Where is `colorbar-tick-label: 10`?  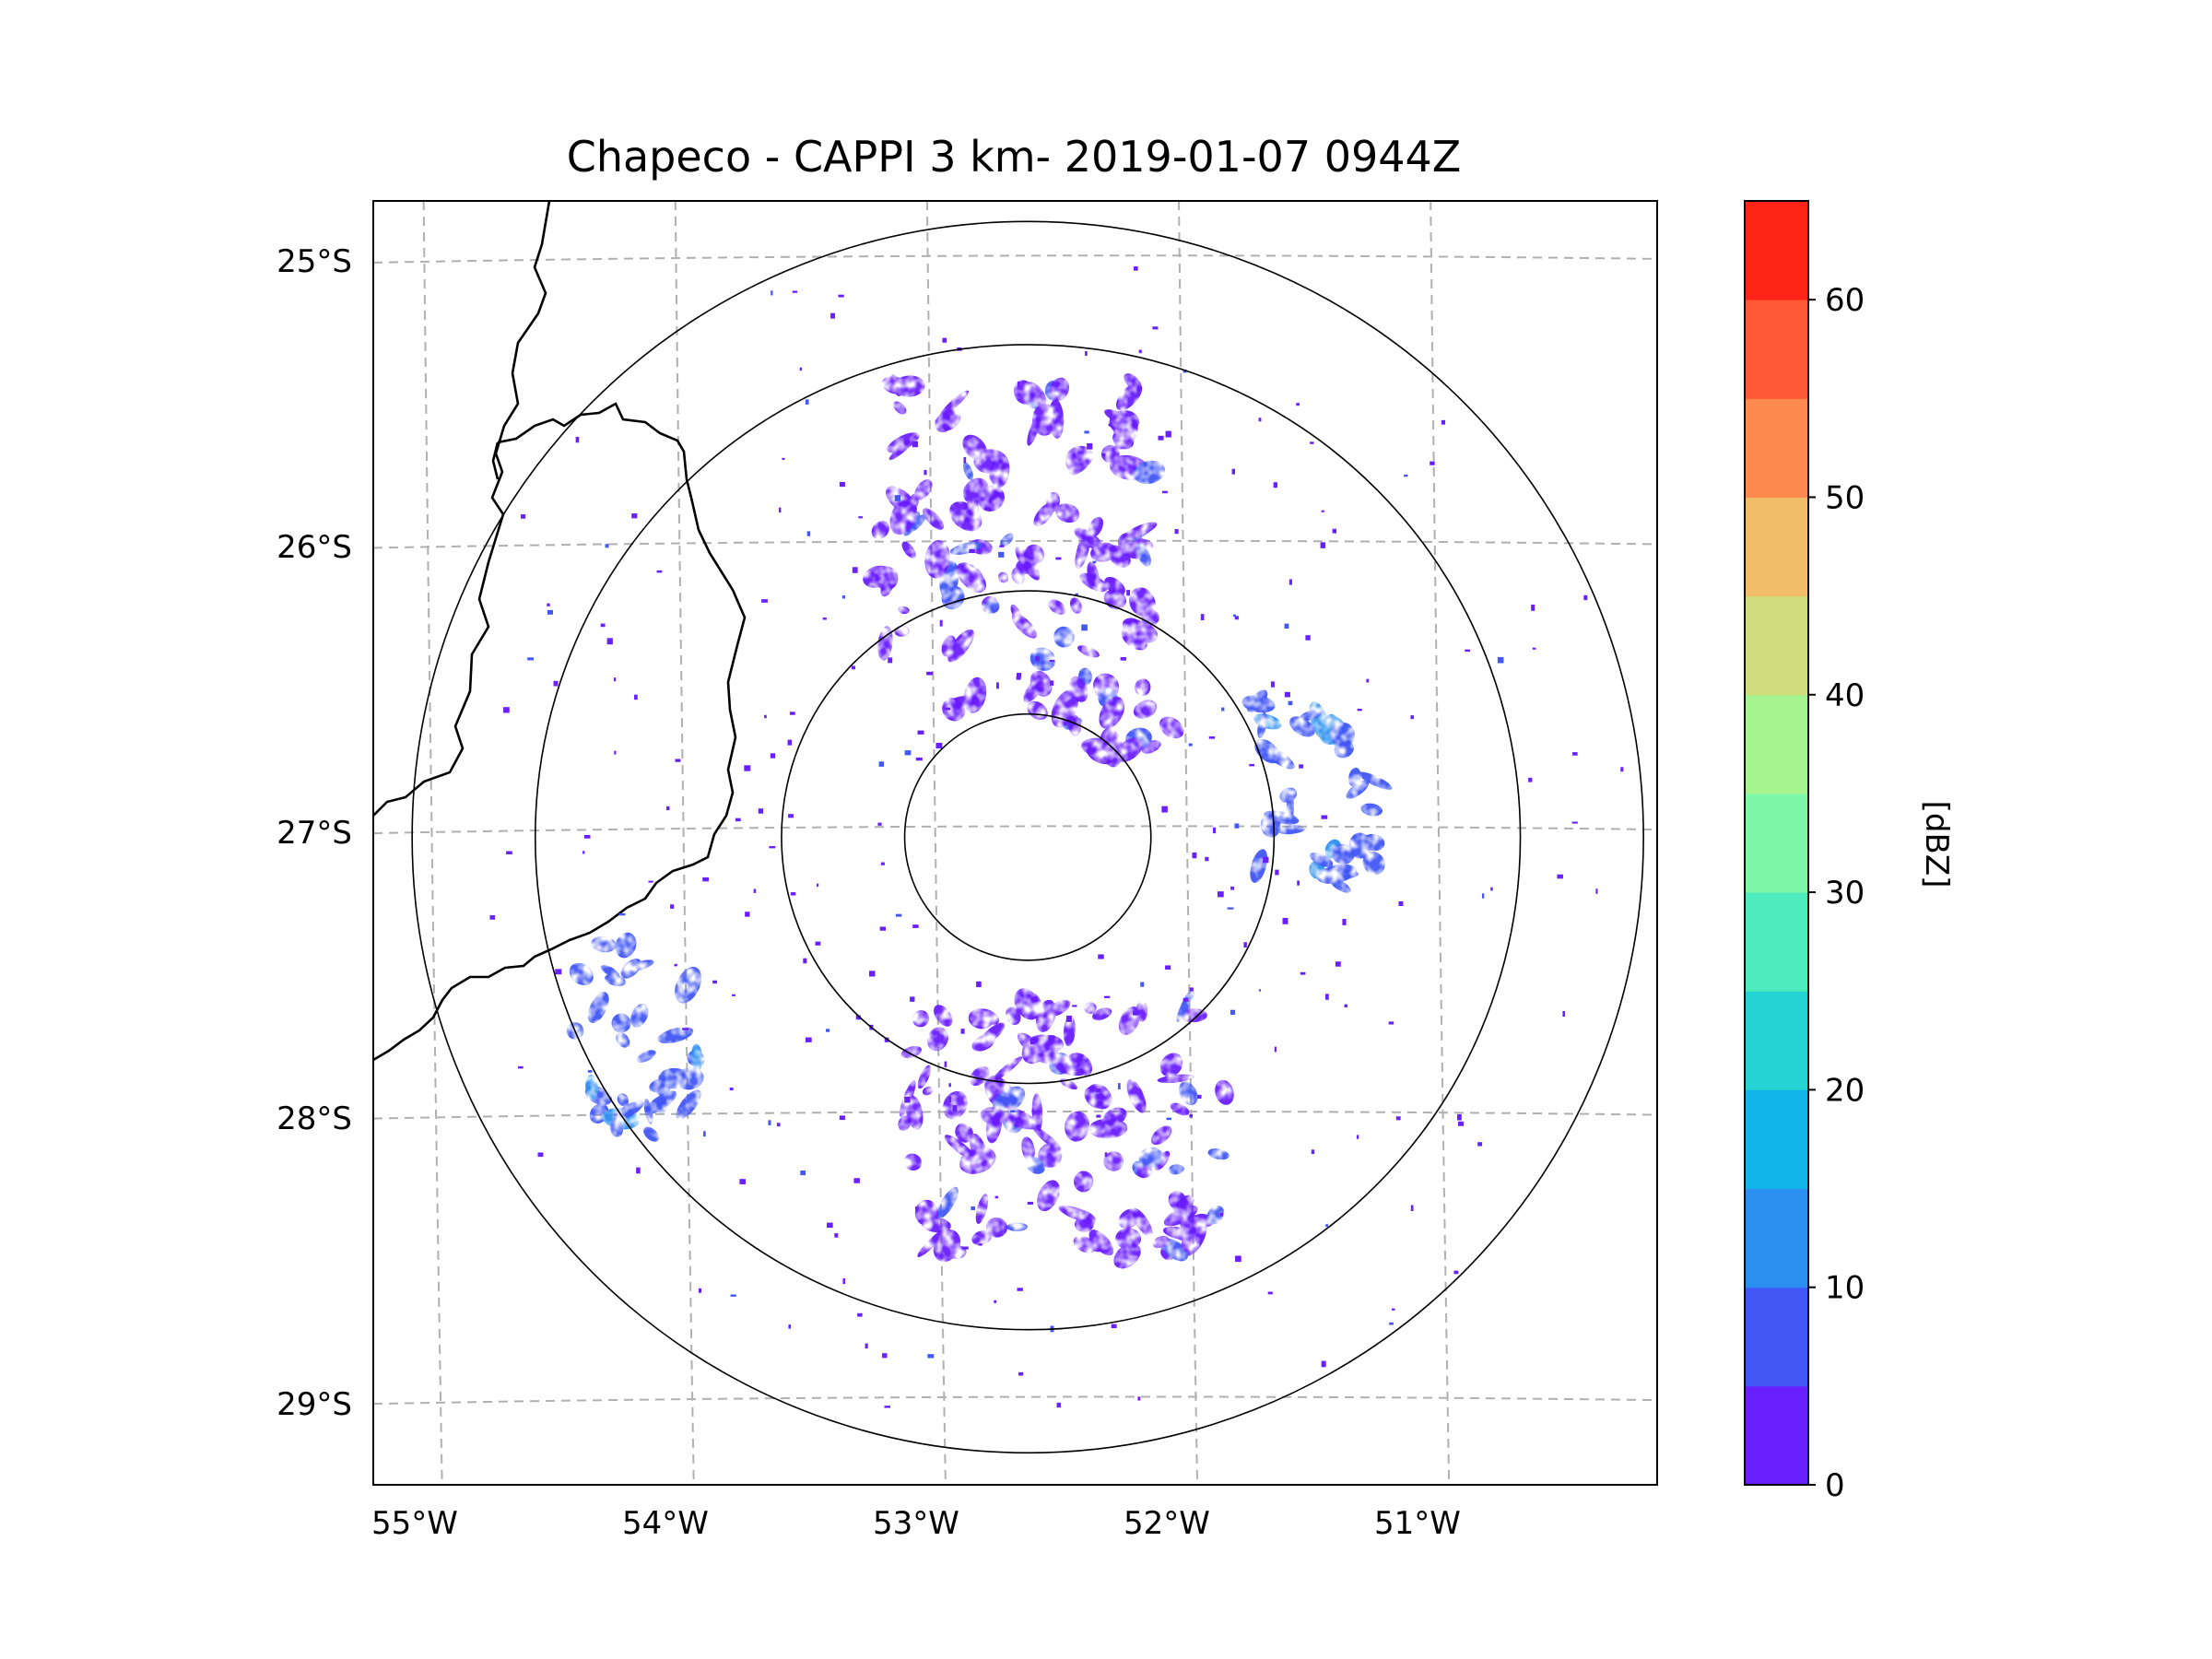 colorbar-tick-label: 10 is located at coordinates (1845, 1288).